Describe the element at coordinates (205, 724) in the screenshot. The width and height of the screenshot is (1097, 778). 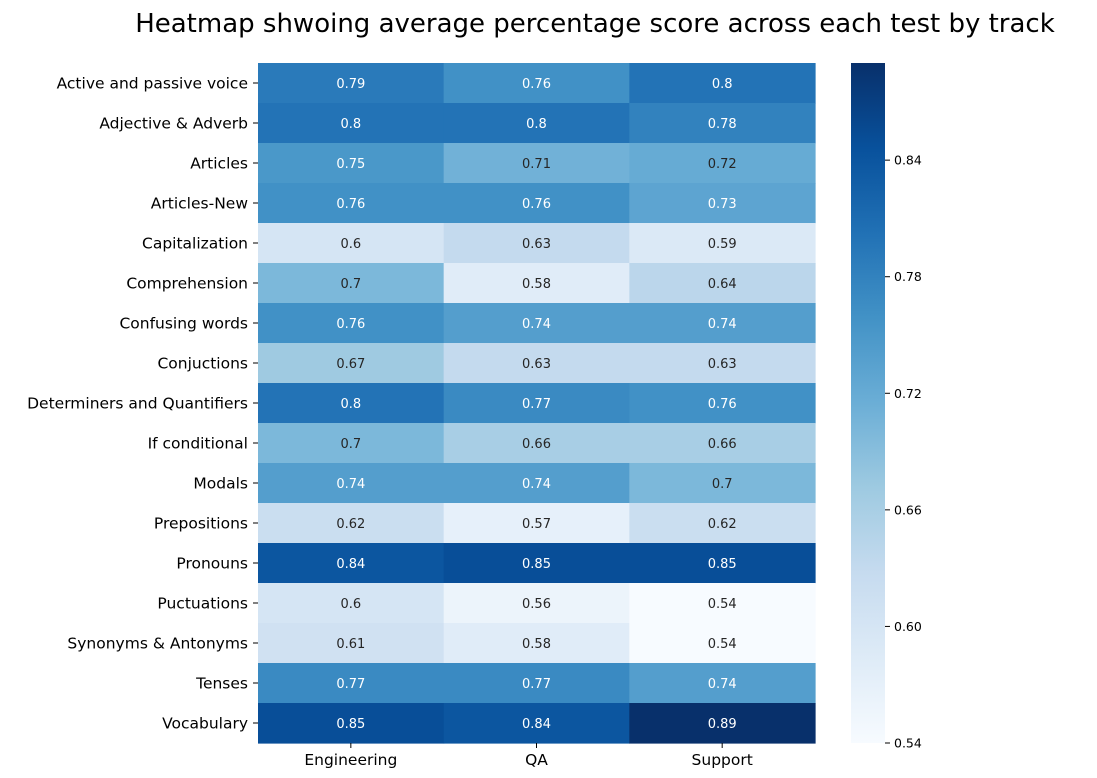
I see `row-label: Vocabulary` at that location.